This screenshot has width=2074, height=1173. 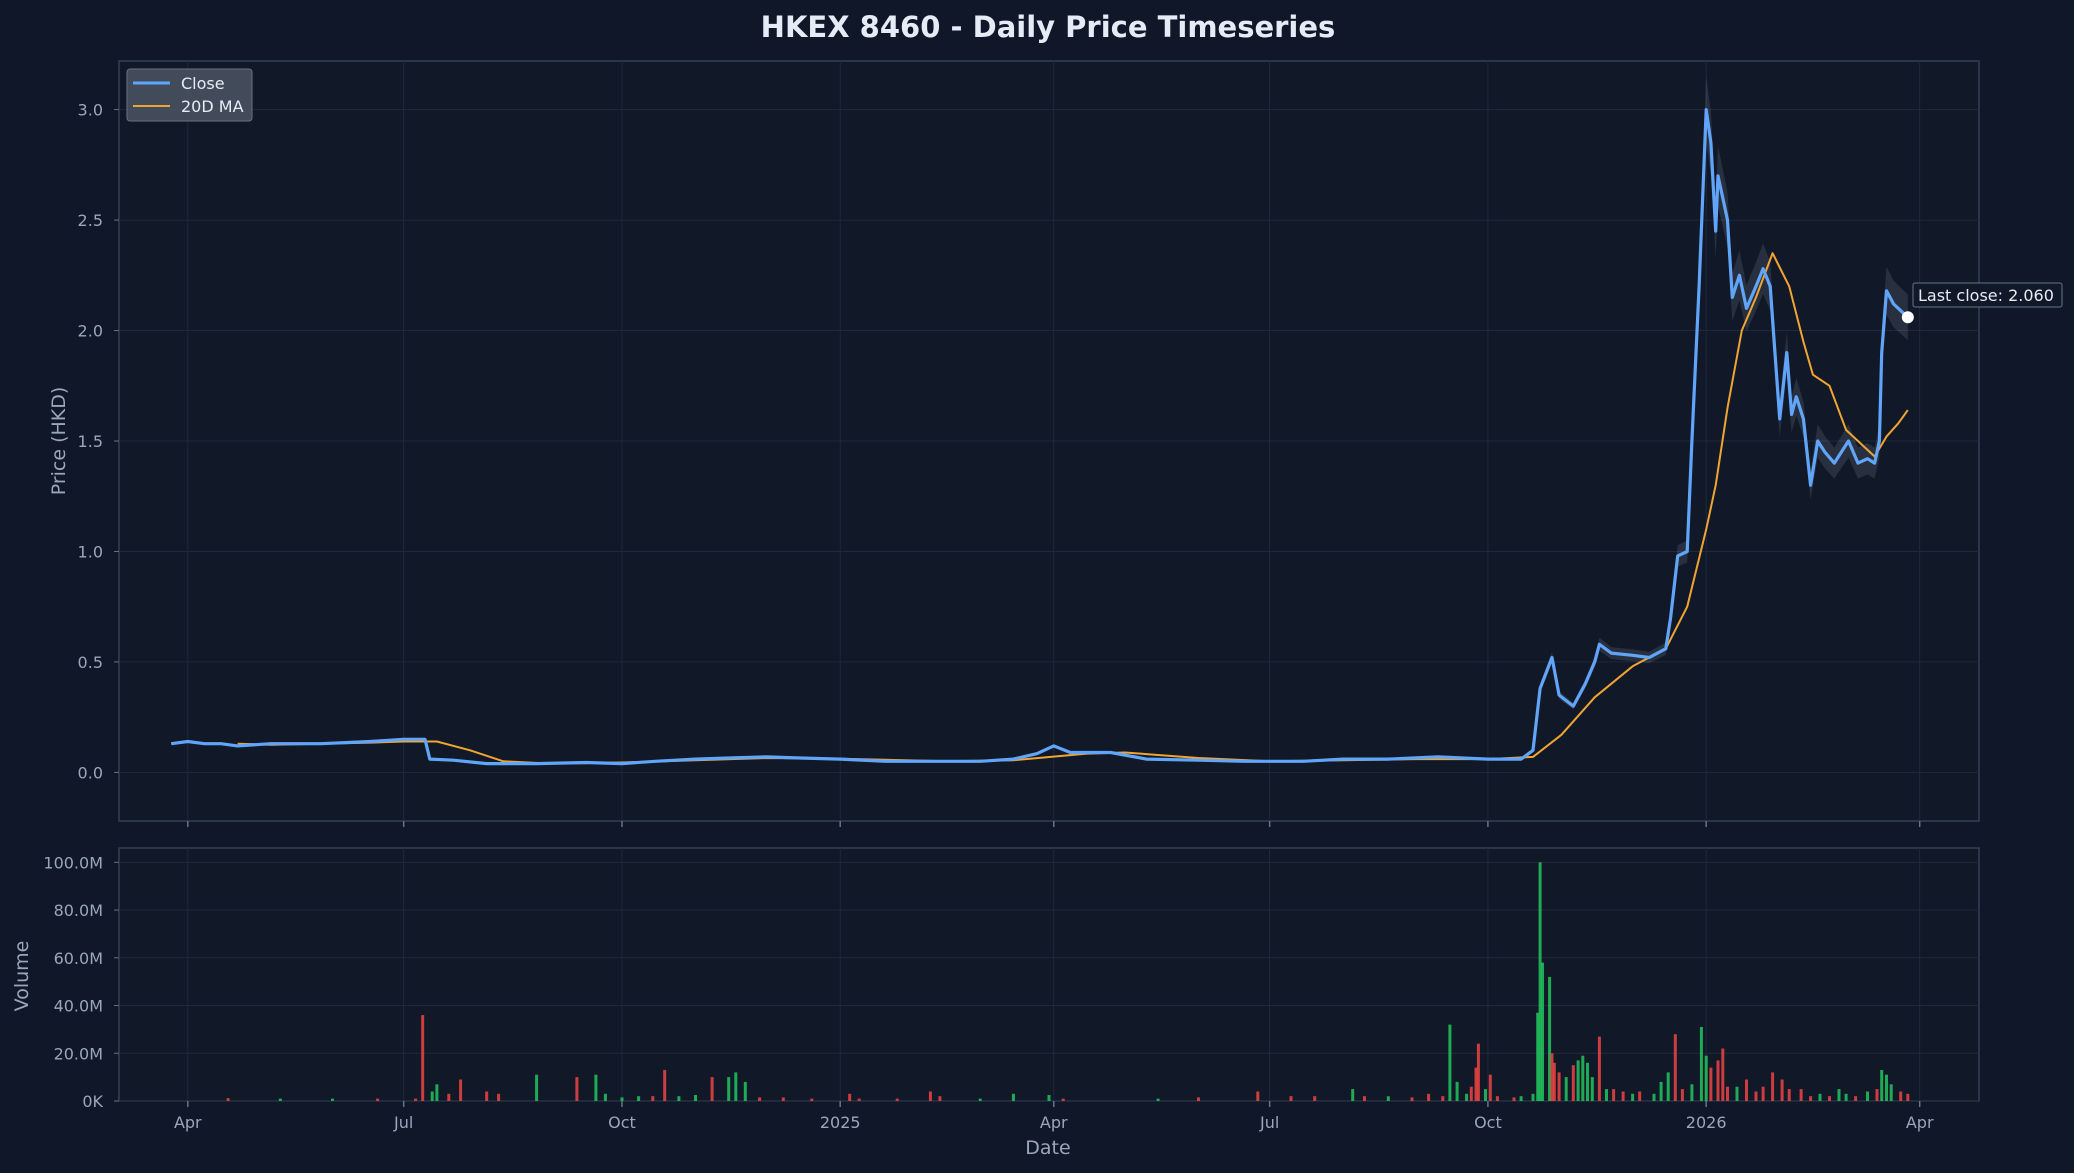 I want to click on x-tick-label: Oct, so click(x=622, y=1122).